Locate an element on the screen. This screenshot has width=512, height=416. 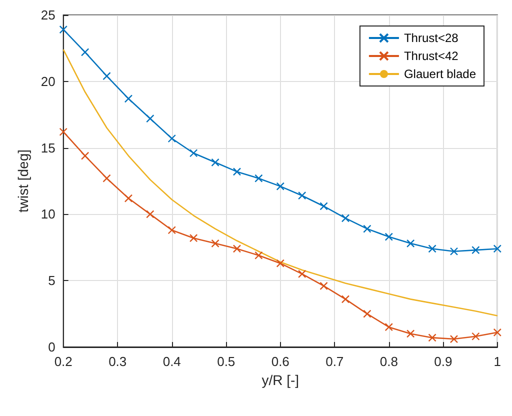
y-axis-title: twist [deg] is located at coordinates (23, 181).